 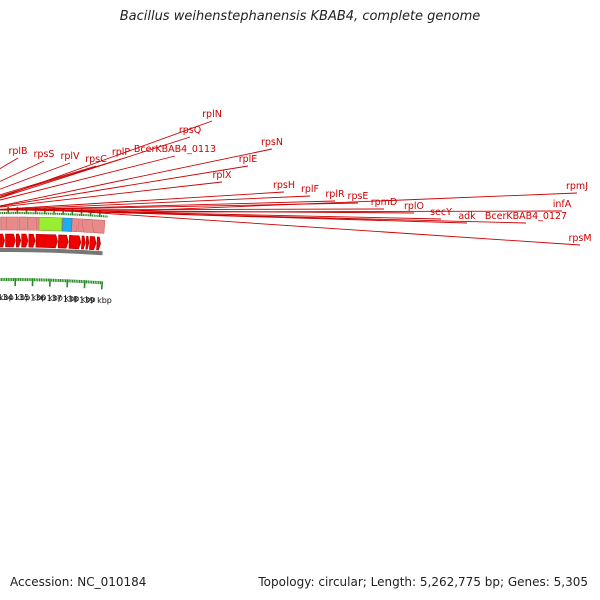 What do you see at coordinates (17, 151) in the screenshot?
I see `gene-label: rplB` at bounding box center [17, 151].